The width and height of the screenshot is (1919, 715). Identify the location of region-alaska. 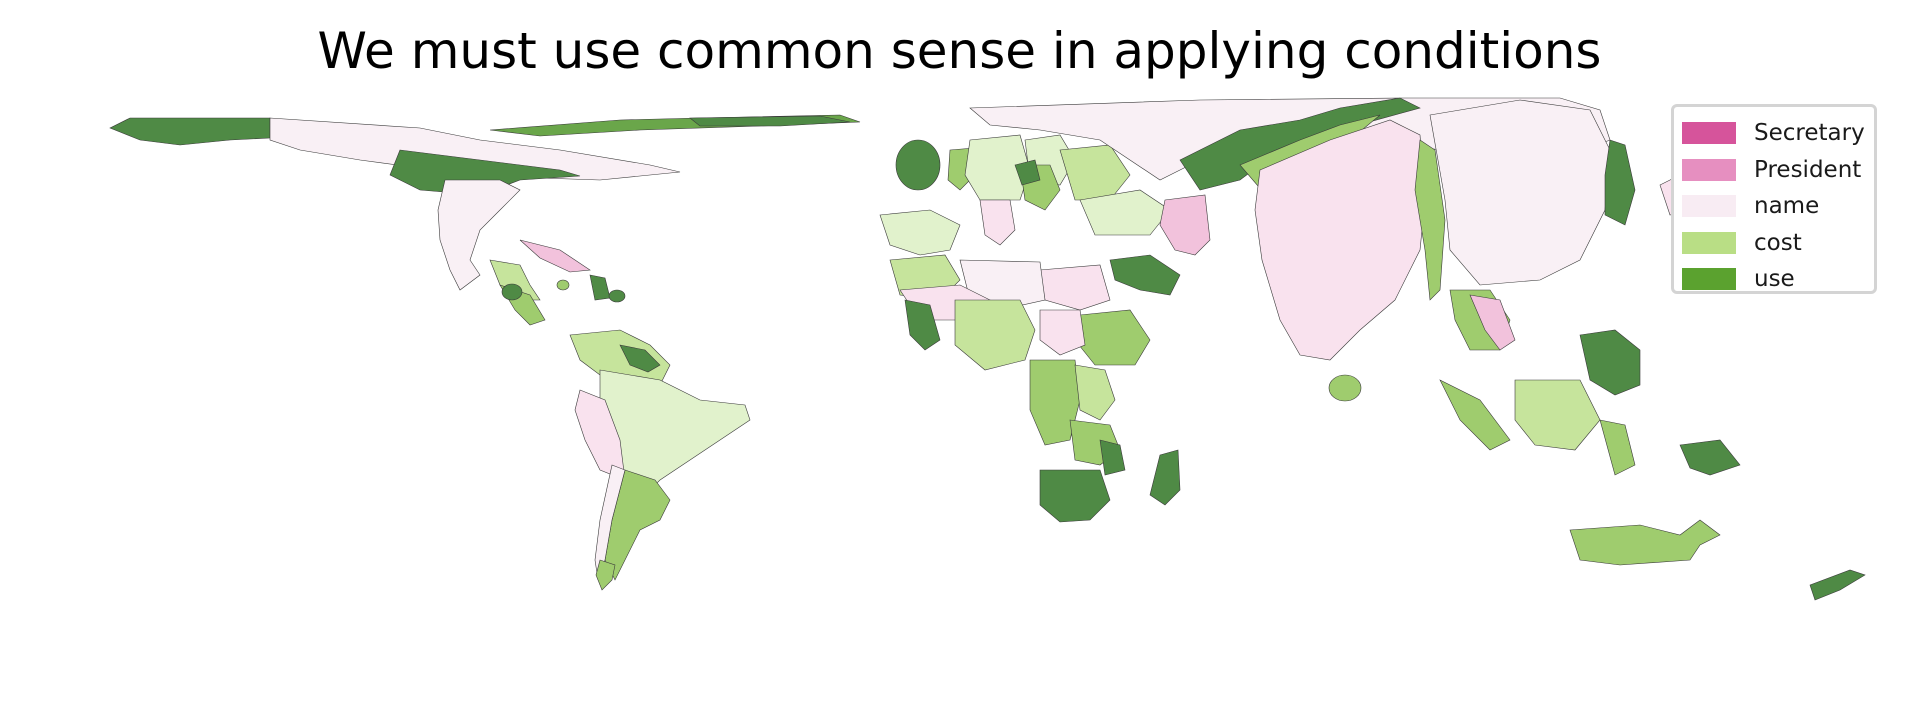
(190, 131).